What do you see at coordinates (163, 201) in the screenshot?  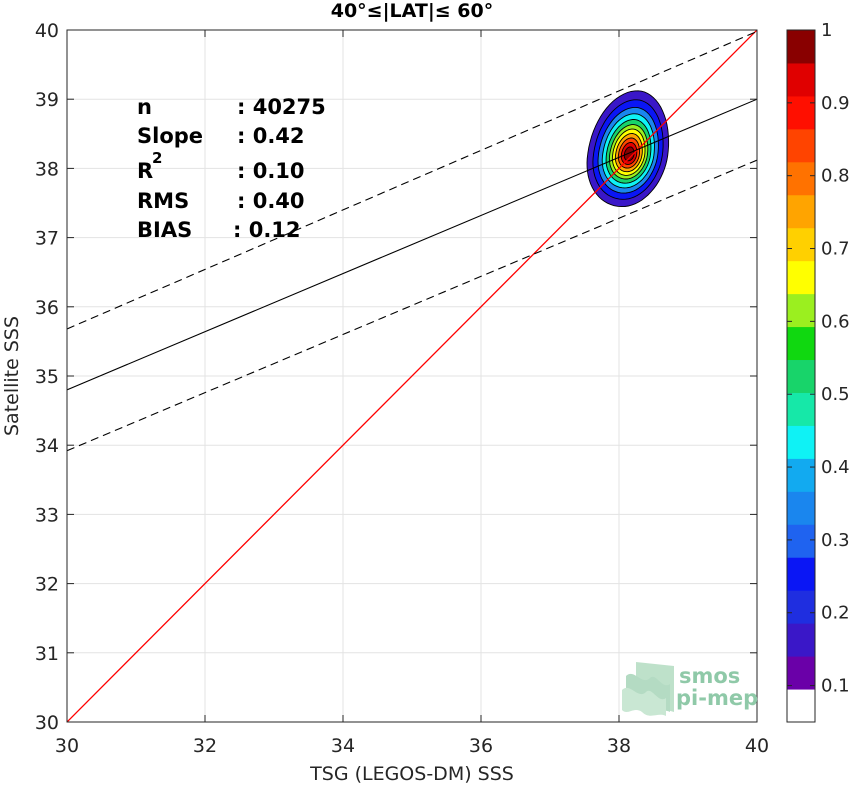 I see `stat-rms-label: RMS` at bounding box center [163, 201].